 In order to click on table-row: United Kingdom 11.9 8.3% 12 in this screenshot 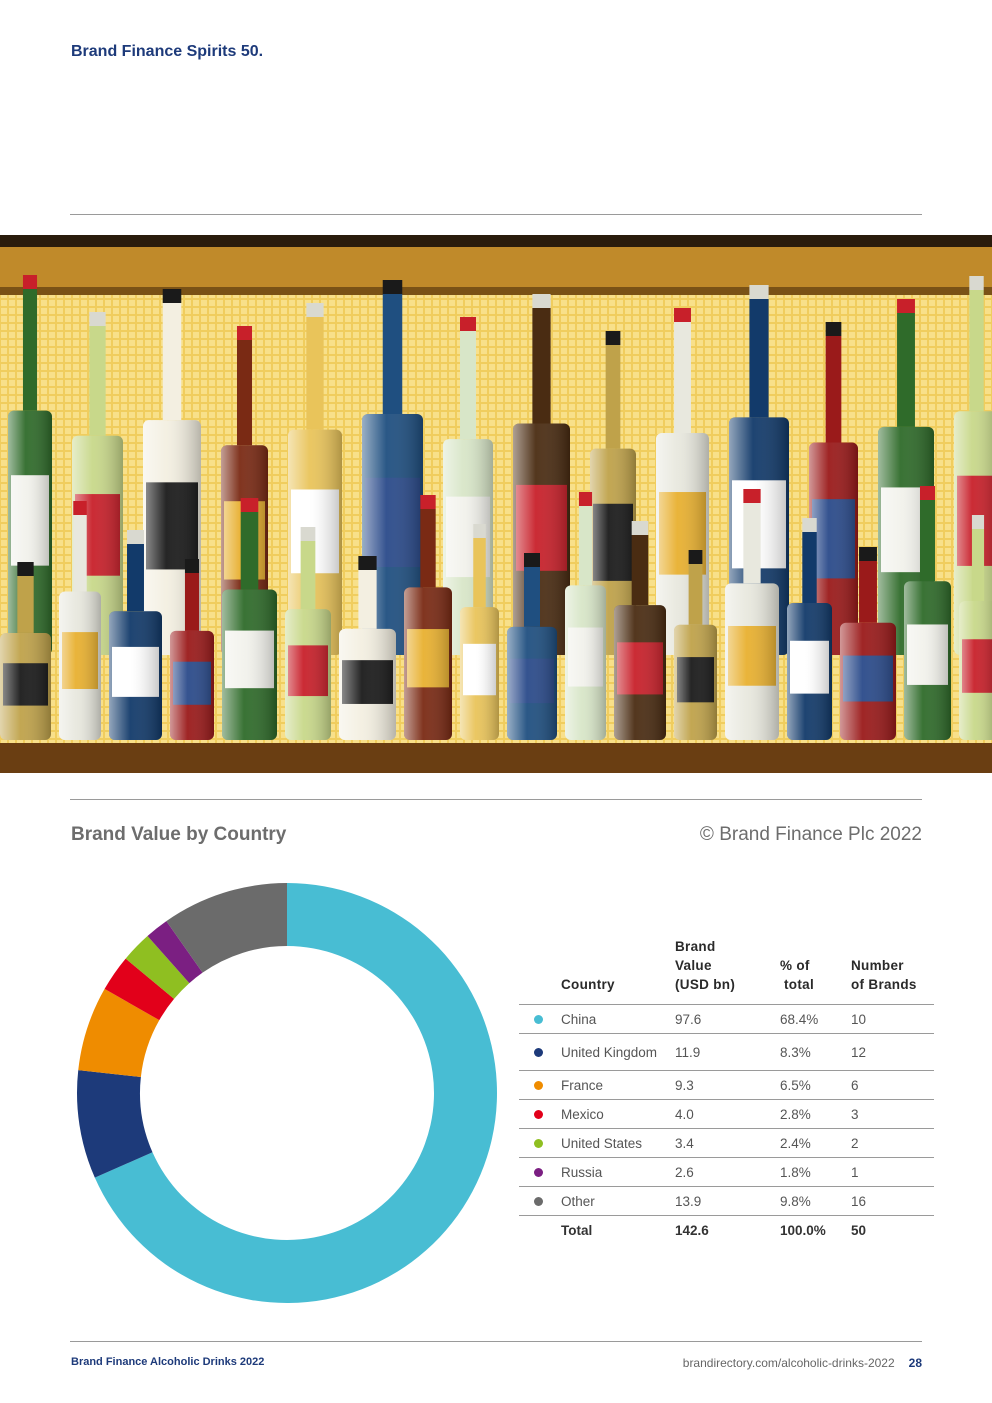, I will do `click(726, 1052)`.